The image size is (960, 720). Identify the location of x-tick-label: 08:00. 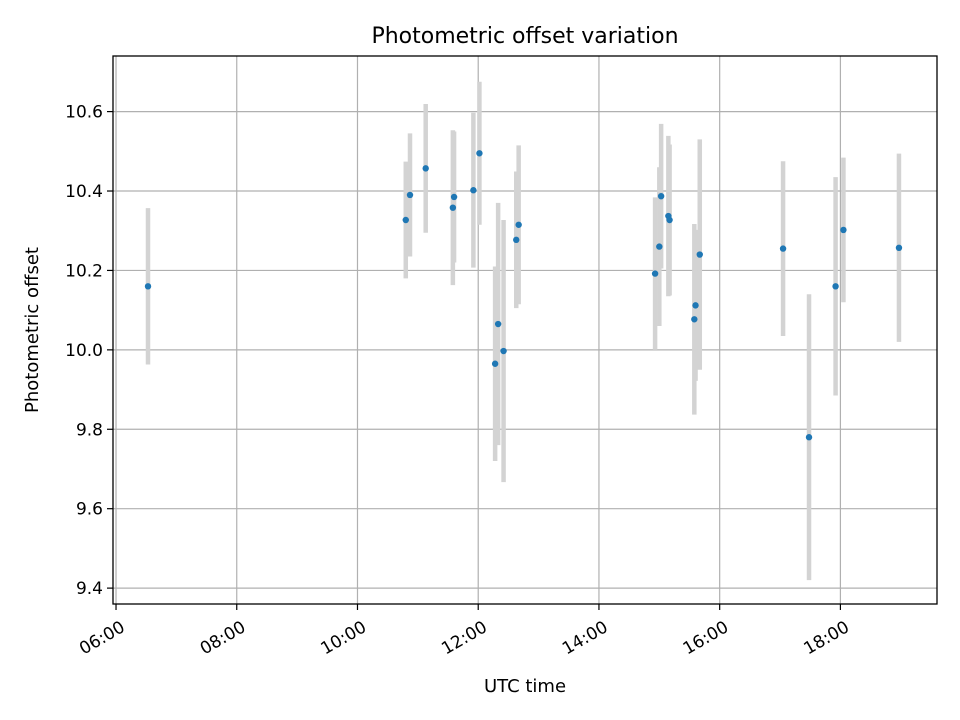
(223, 638).